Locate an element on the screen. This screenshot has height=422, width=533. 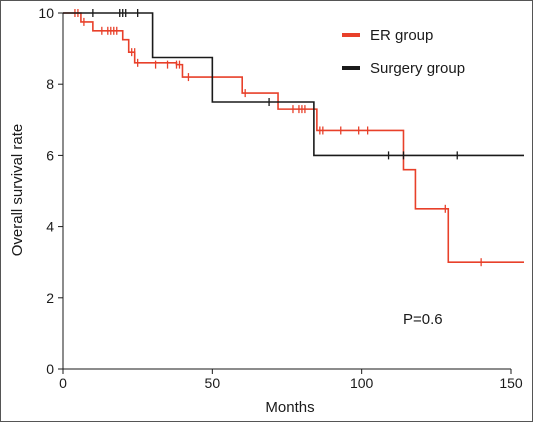
x-tick-label: 0 is located at coordinates (63, 383).